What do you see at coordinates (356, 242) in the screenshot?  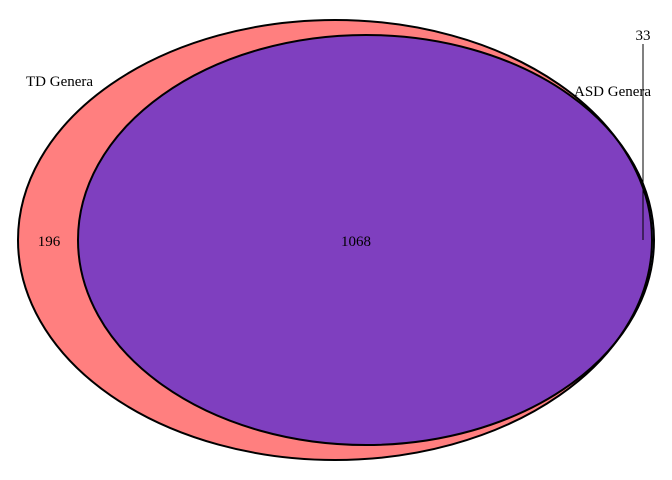 I see `intersection-count: 1068` at bounding box center [356, 242].